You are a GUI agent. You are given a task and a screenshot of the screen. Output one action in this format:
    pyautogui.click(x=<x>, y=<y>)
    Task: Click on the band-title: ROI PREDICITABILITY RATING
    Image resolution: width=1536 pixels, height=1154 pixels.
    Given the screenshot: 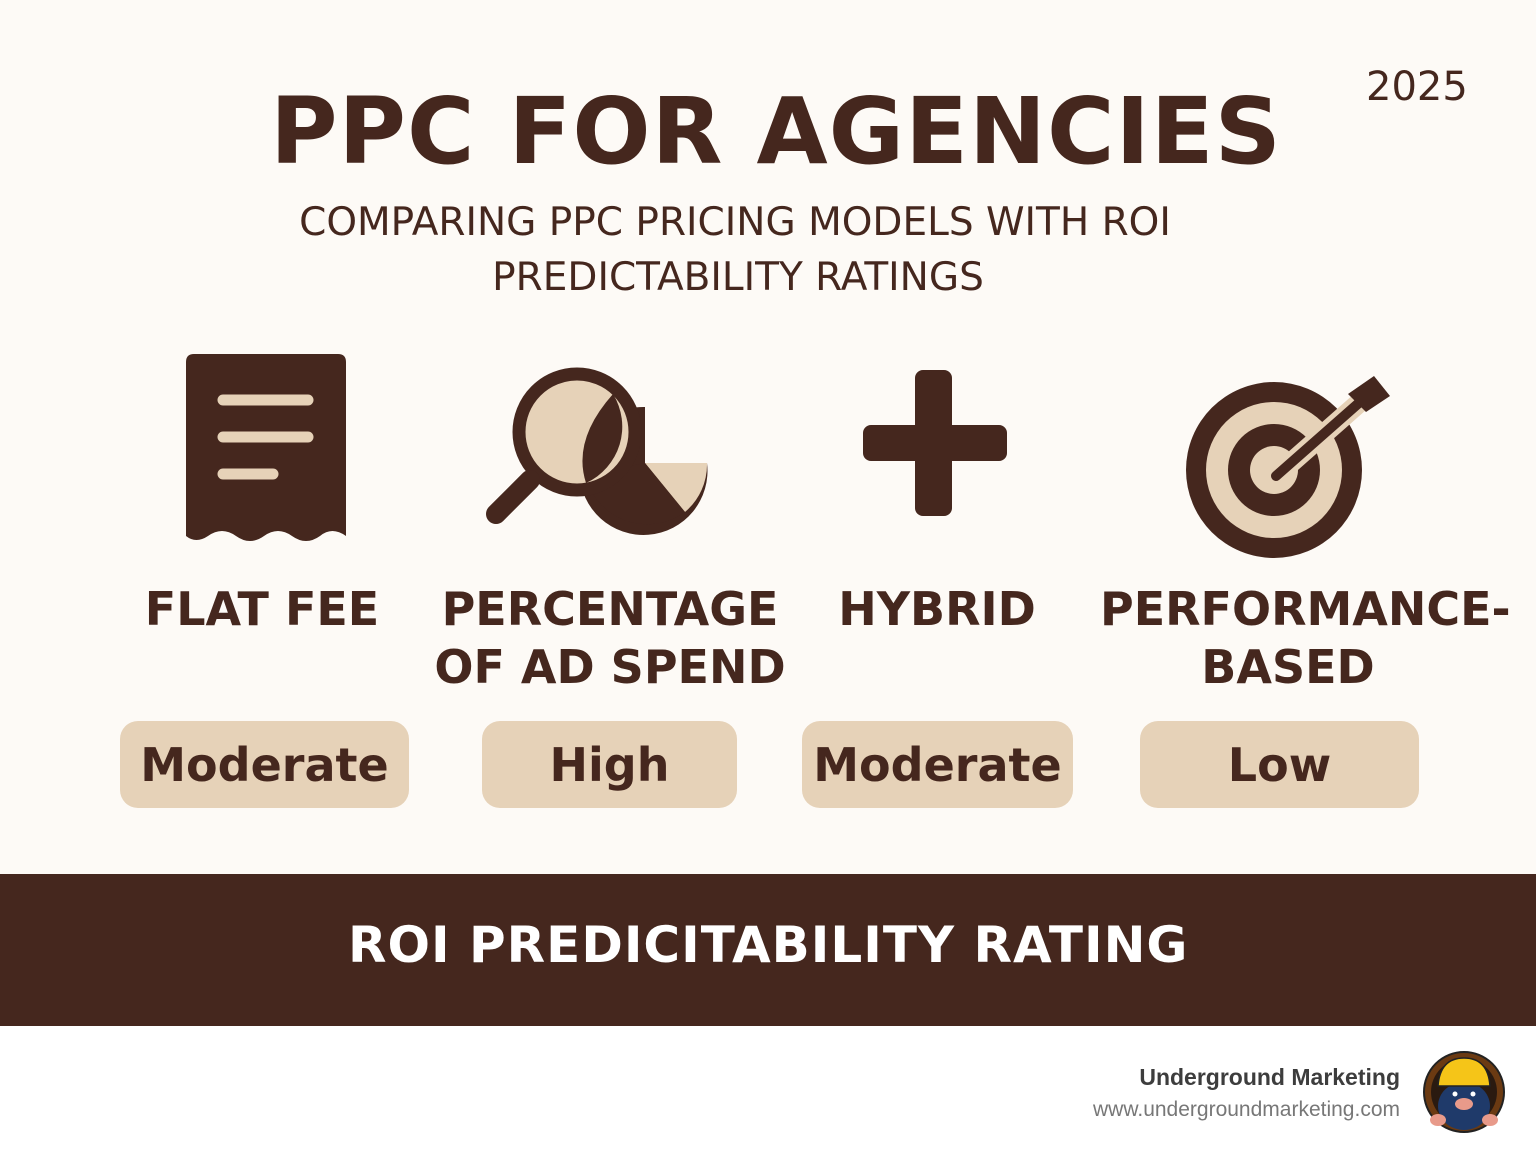 What is the action you would take?
    pyautogui.click(x=768, y=945)
    